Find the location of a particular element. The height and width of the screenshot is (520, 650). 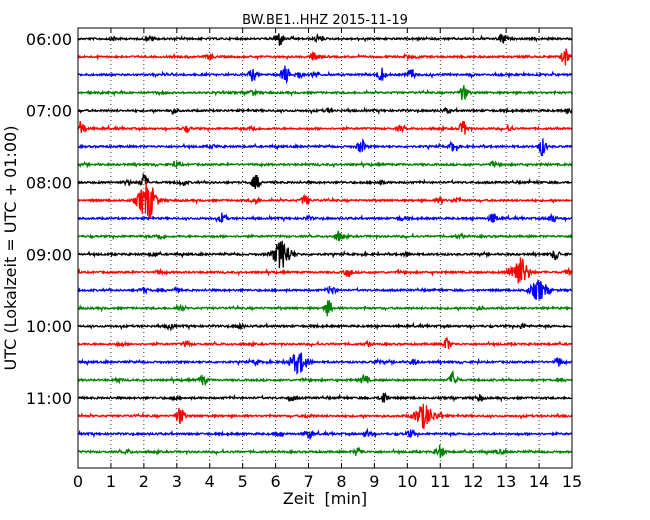

y-tick-label-5: 11:00 is located at coordinates (49, 398).